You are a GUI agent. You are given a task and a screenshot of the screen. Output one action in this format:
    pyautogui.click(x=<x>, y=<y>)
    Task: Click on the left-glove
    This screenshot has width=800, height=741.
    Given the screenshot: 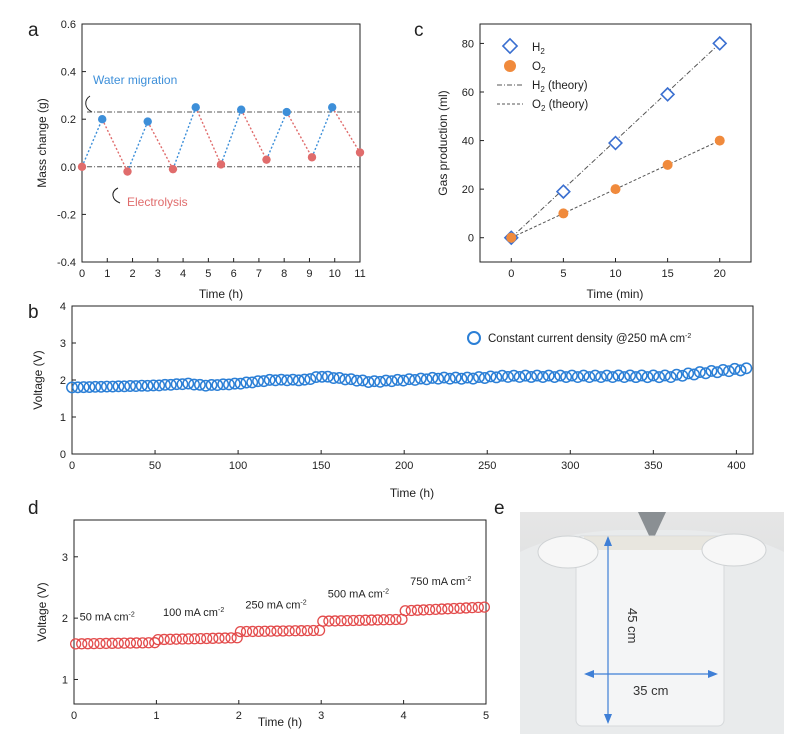 What is the action you would take?
    pyautogui.click(x=568, y=552)
    